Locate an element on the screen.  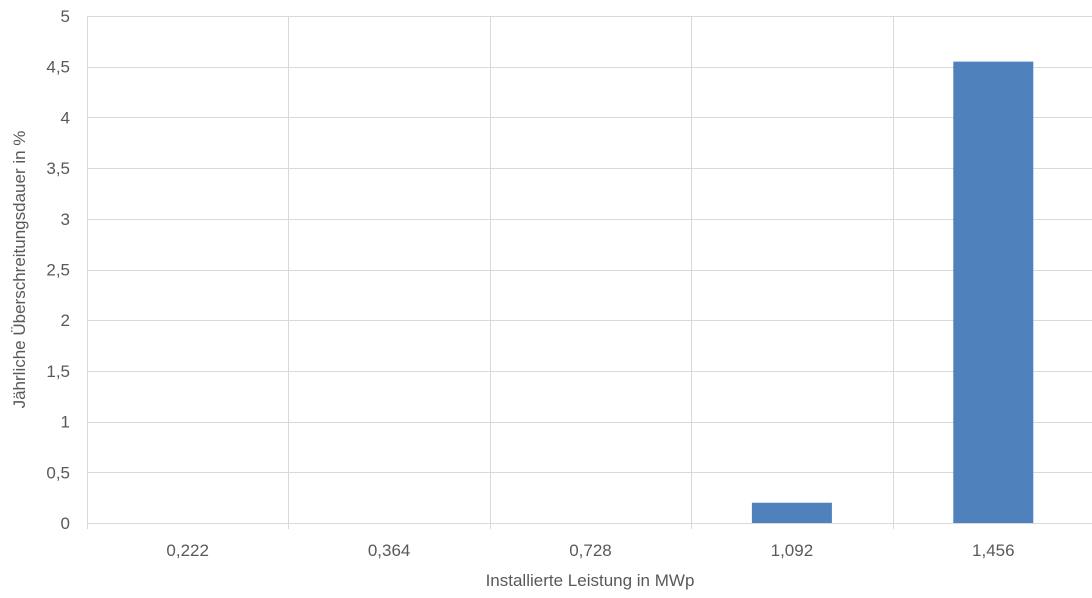
bar-1,092 is located at coordinates (791, 512).